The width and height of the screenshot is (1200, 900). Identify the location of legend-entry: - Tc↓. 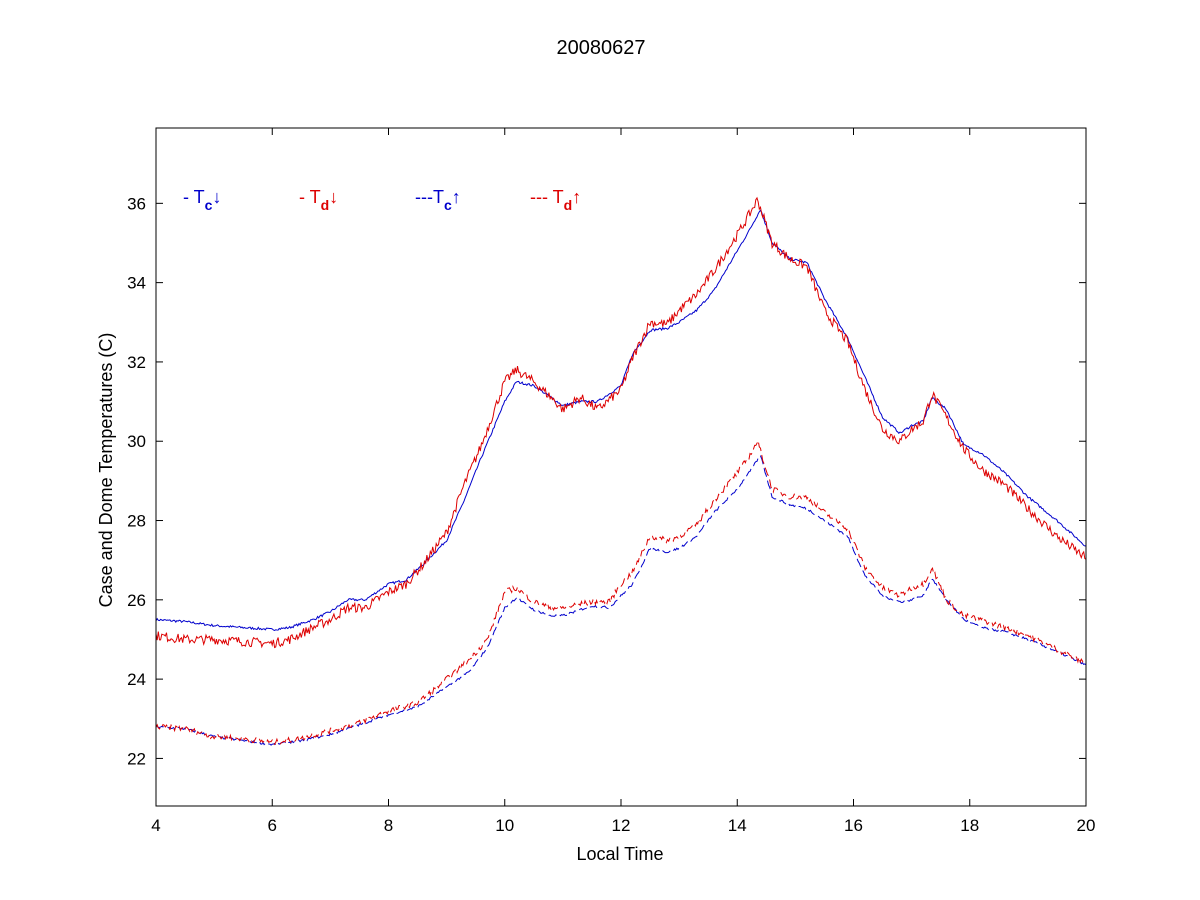
(202, 200).